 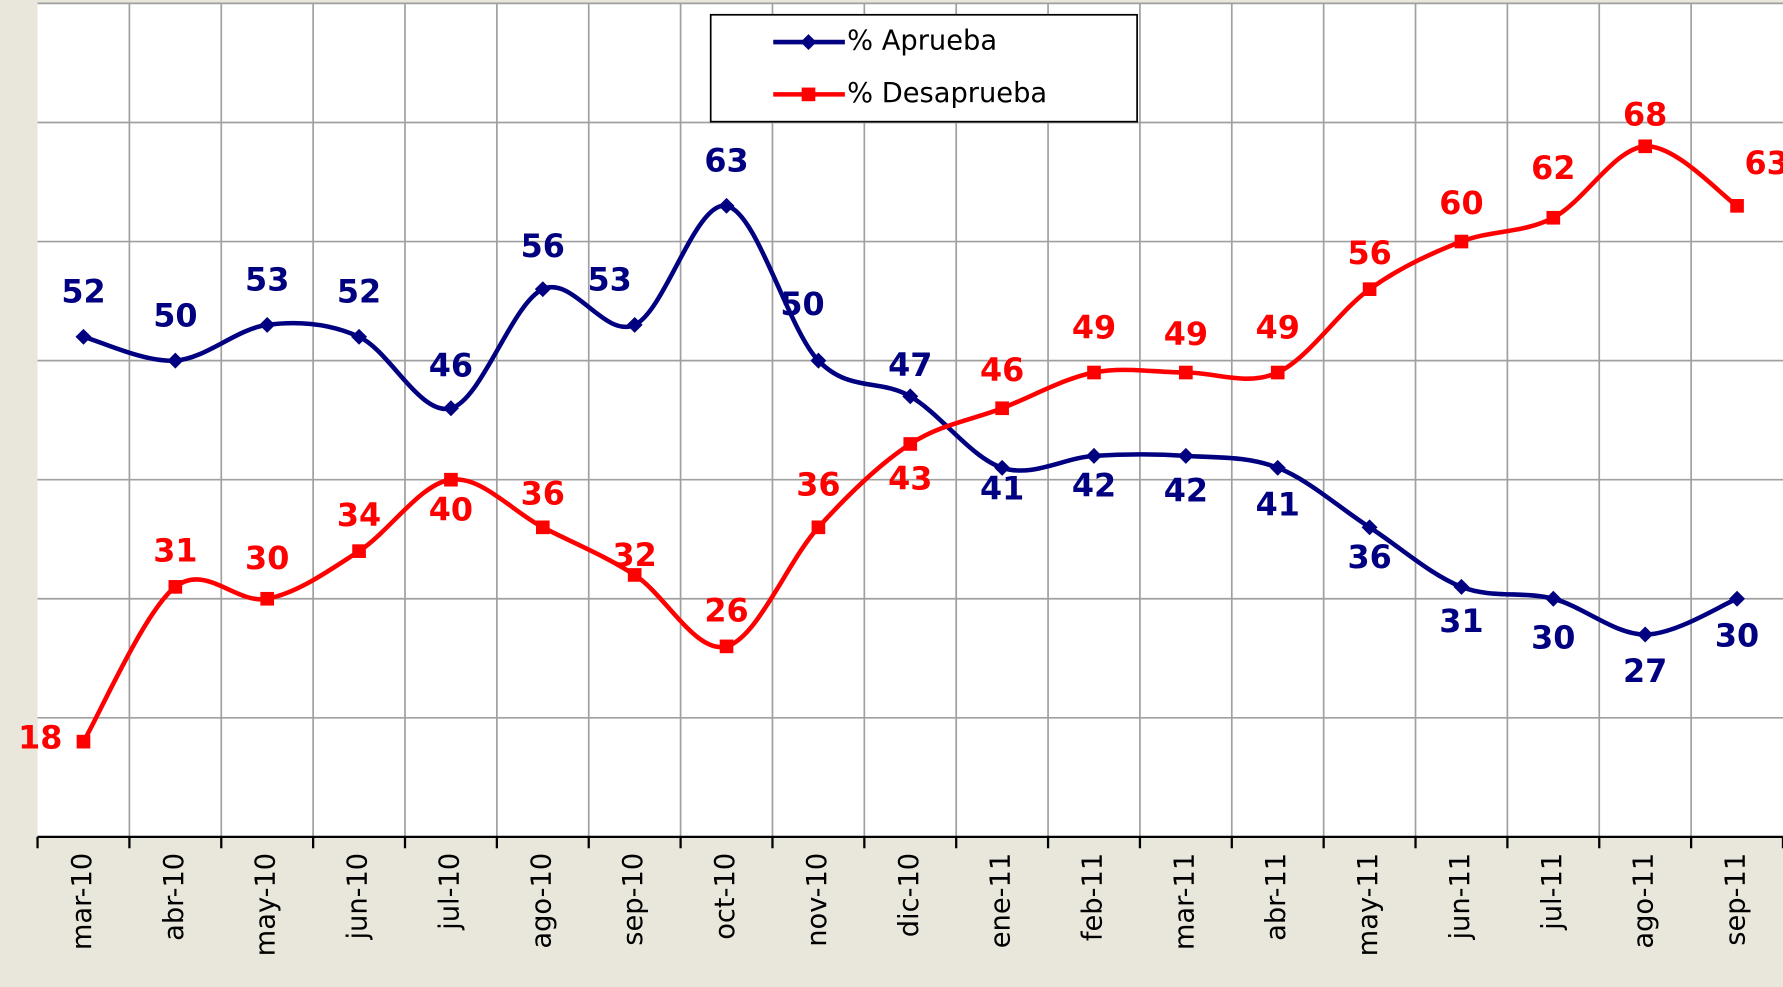 What do you see at coordinates (726, 610) in the screenshot?
I see `data-label: 26` at bounding box center [726, 610].